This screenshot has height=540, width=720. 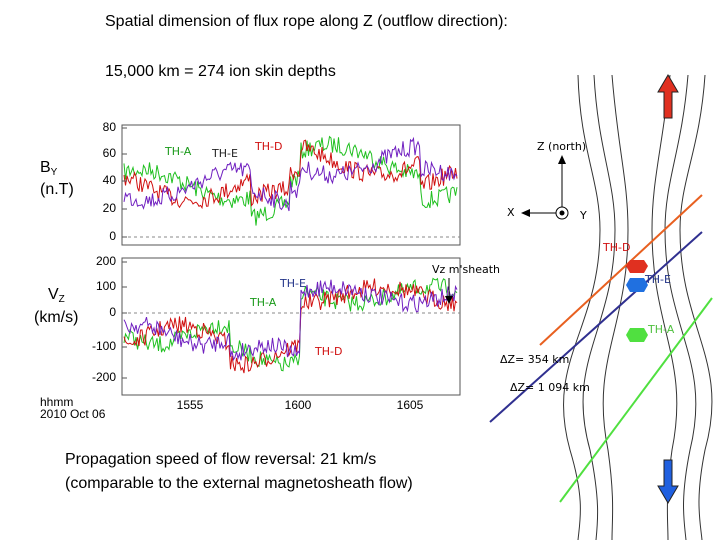 What do you see at coordinates (56, 402) in the screenshot?
I see `time-label: hhmm` at bounding box center [56, 402].